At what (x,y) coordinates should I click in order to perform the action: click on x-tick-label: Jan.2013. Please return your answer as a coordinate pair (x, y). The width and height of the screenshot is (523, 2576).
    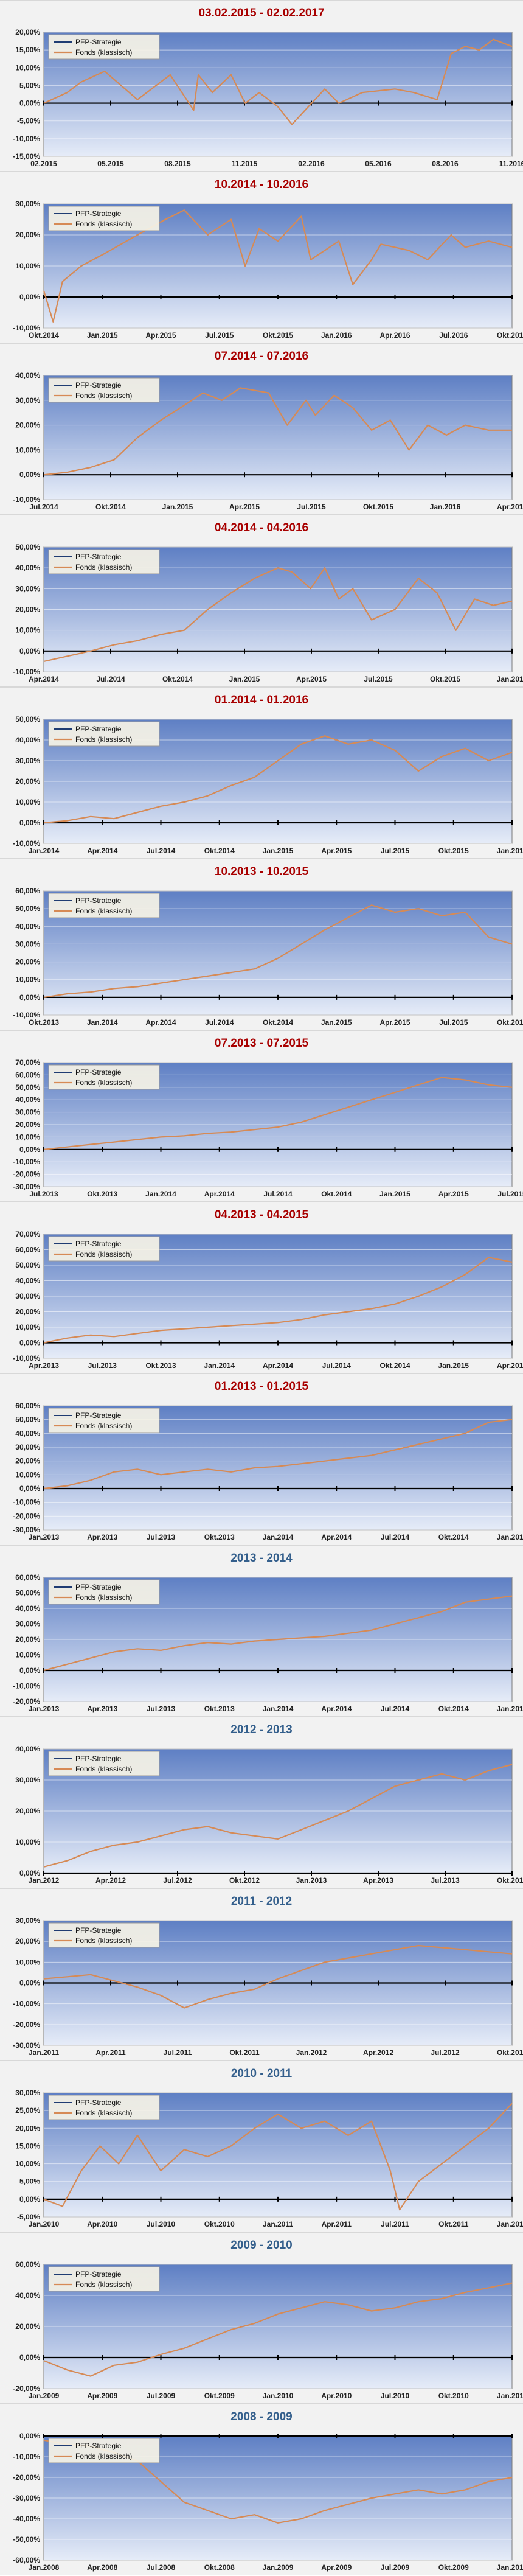
    Looking at the image, I should click on (45, 1537).